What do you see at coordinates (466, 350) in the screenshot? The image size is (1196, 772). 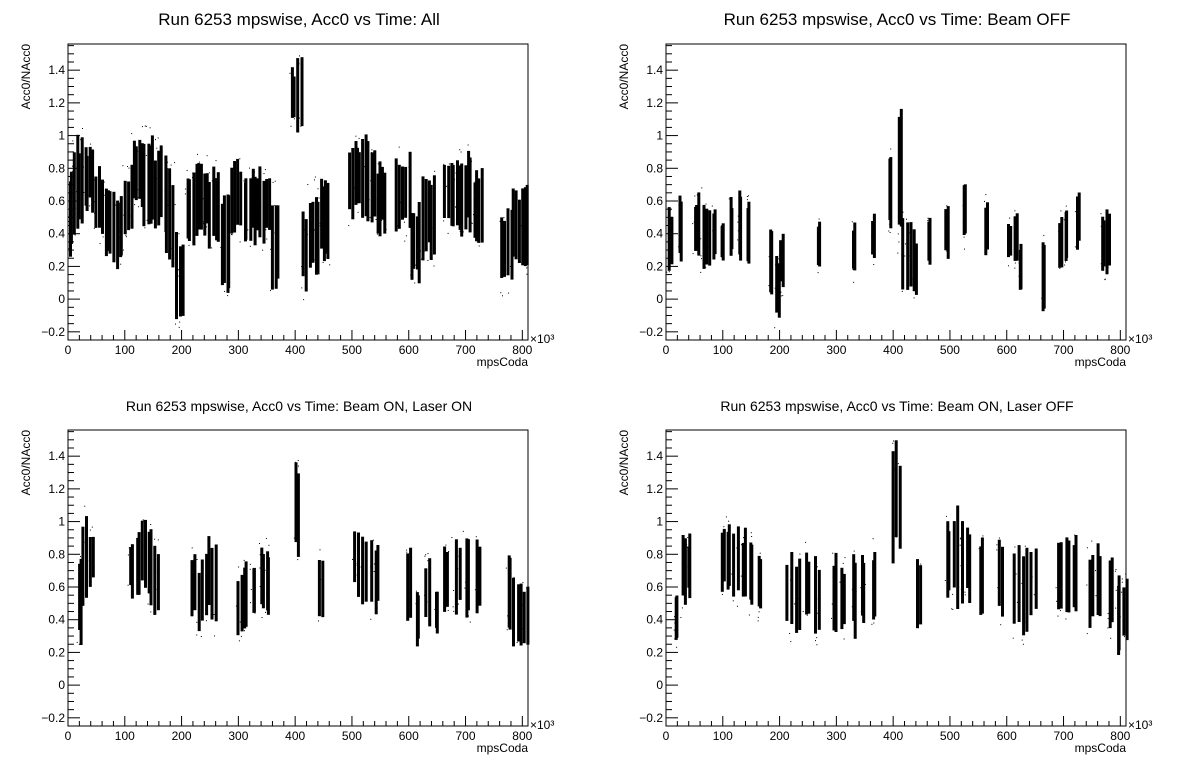 I see `x-tick-label: 700` at bounding box center [466, 350].